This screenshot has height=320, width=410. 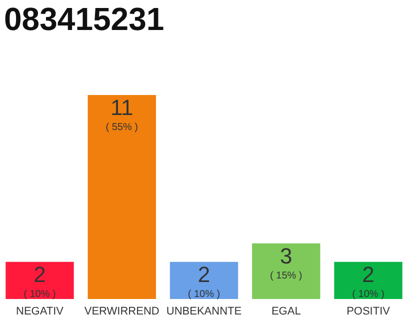 I want to click on annotation: ( 15% ), so click(x=286, y=276).